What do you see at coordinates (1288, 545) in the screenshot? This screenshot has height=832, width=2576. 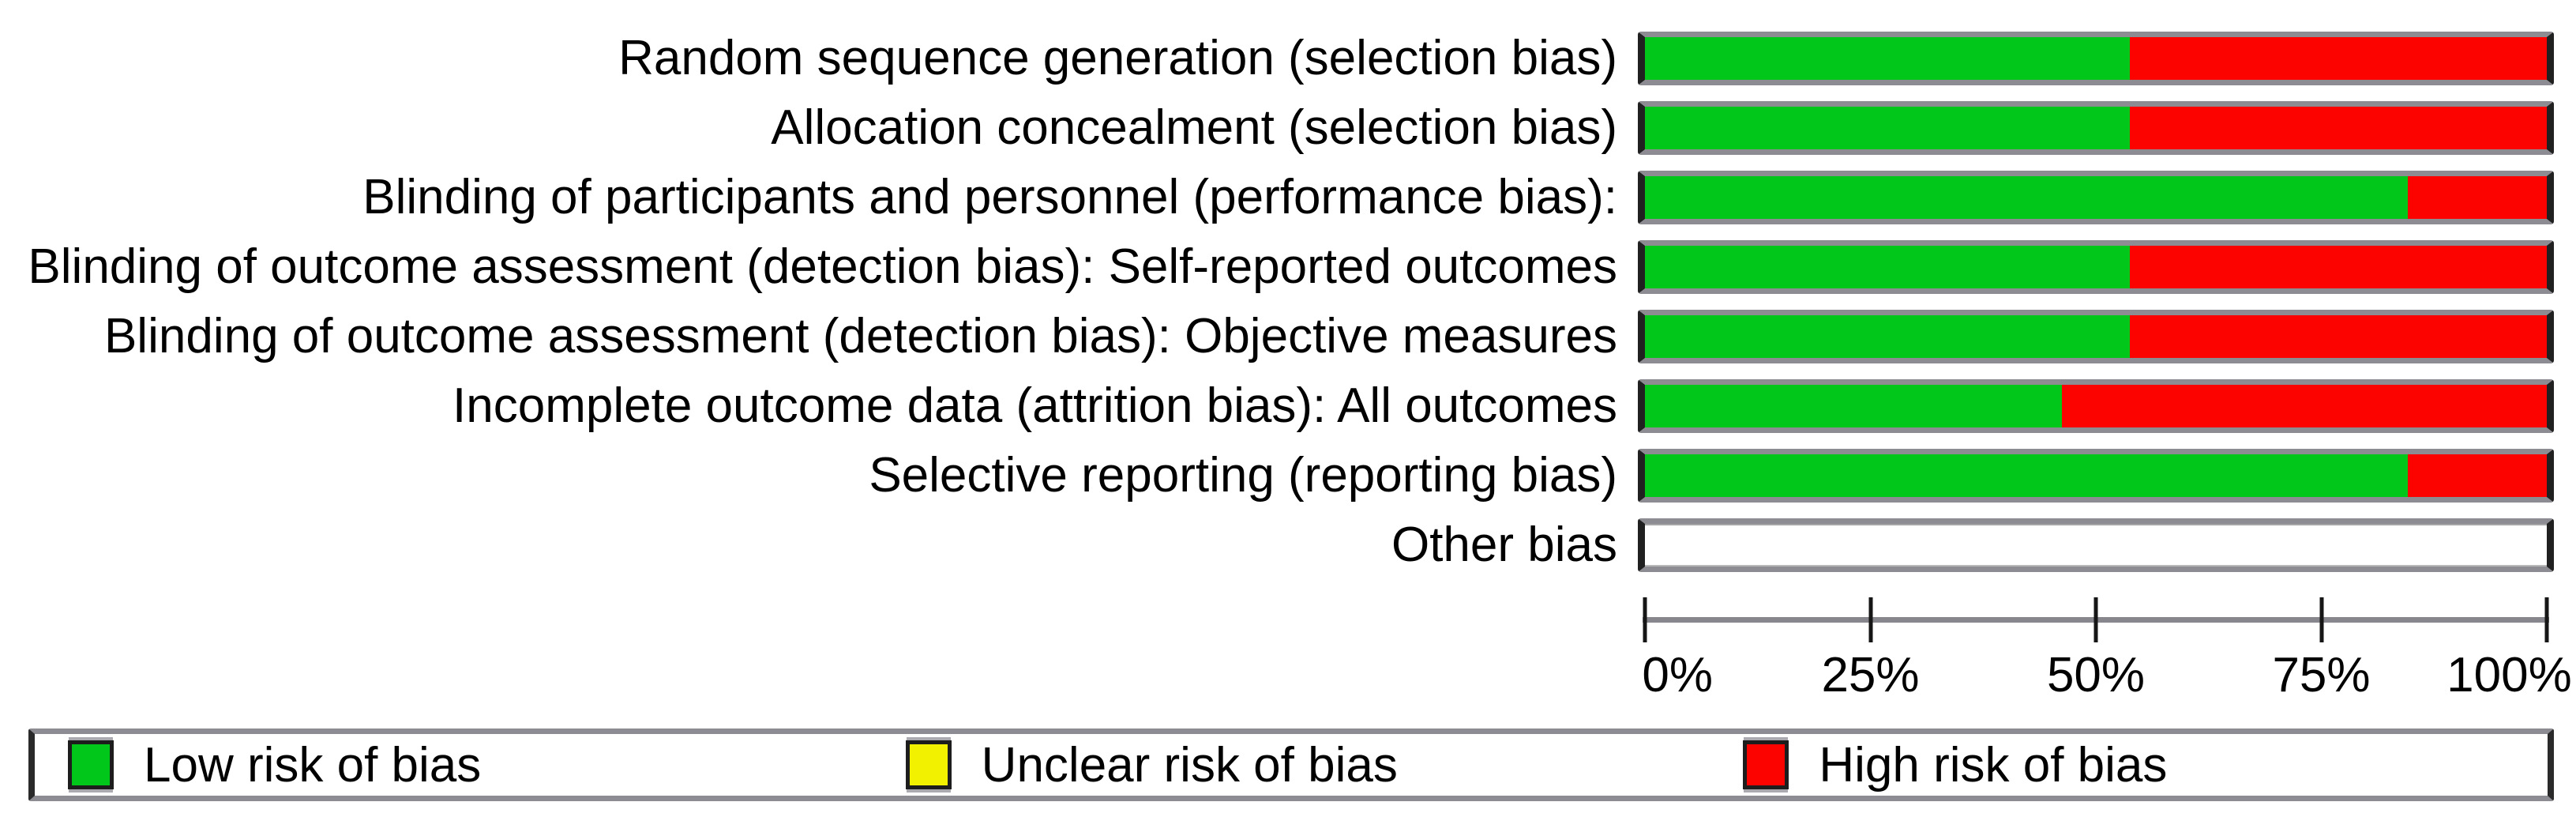 I see `bias-domain-row: Other bias` at bounding box center [1288, 545].